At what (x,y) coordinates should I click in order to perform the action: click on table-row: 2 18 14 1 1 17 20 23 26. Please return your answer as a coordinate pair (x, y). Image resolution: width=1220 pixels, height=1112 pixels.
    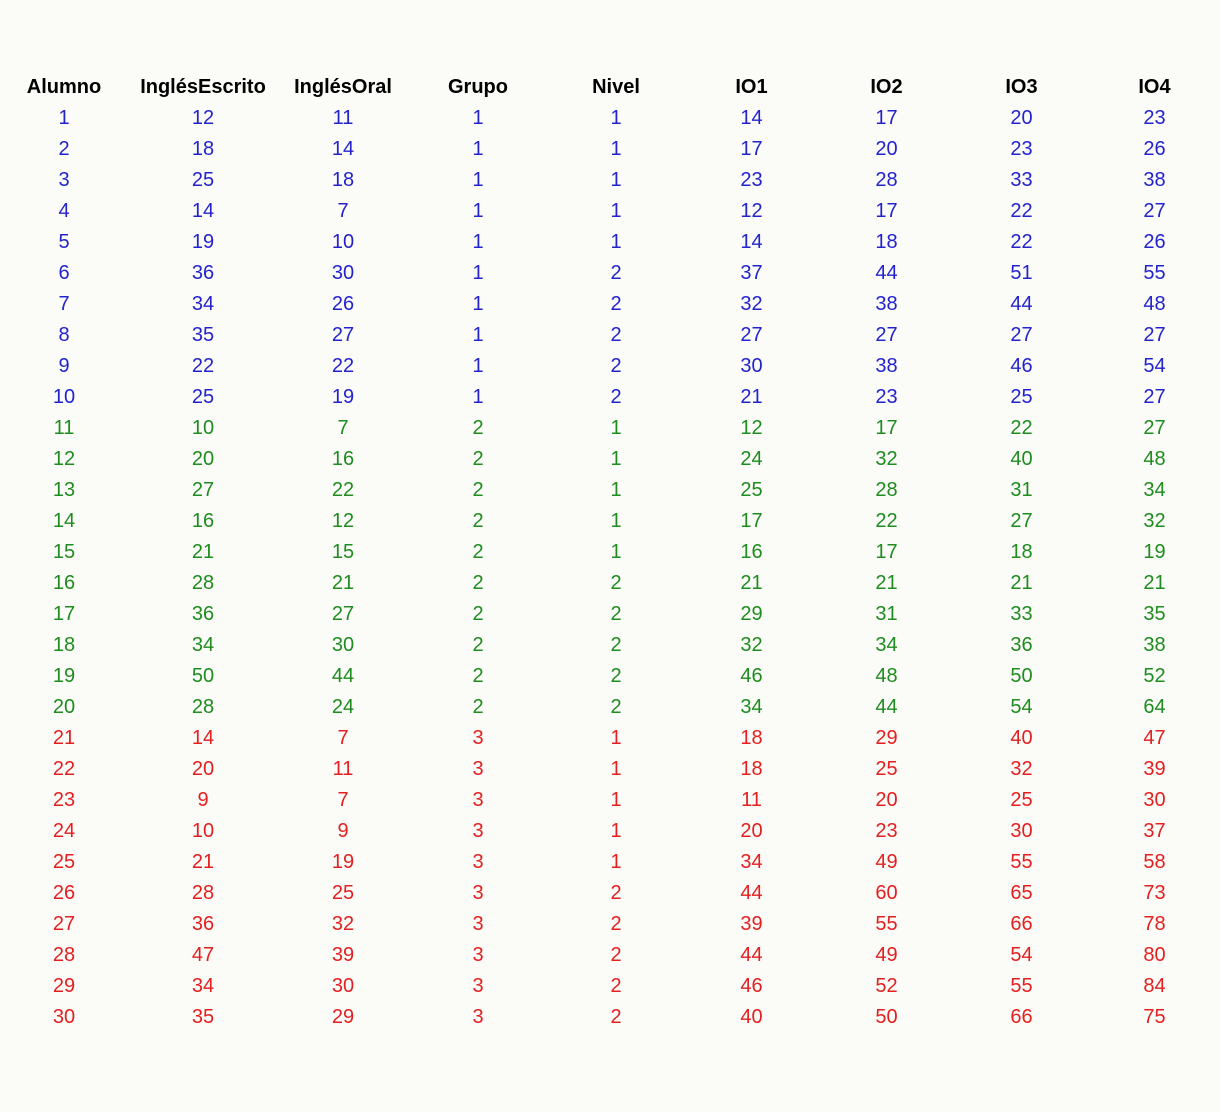
    Looking at the image, I should click on (610, 149).